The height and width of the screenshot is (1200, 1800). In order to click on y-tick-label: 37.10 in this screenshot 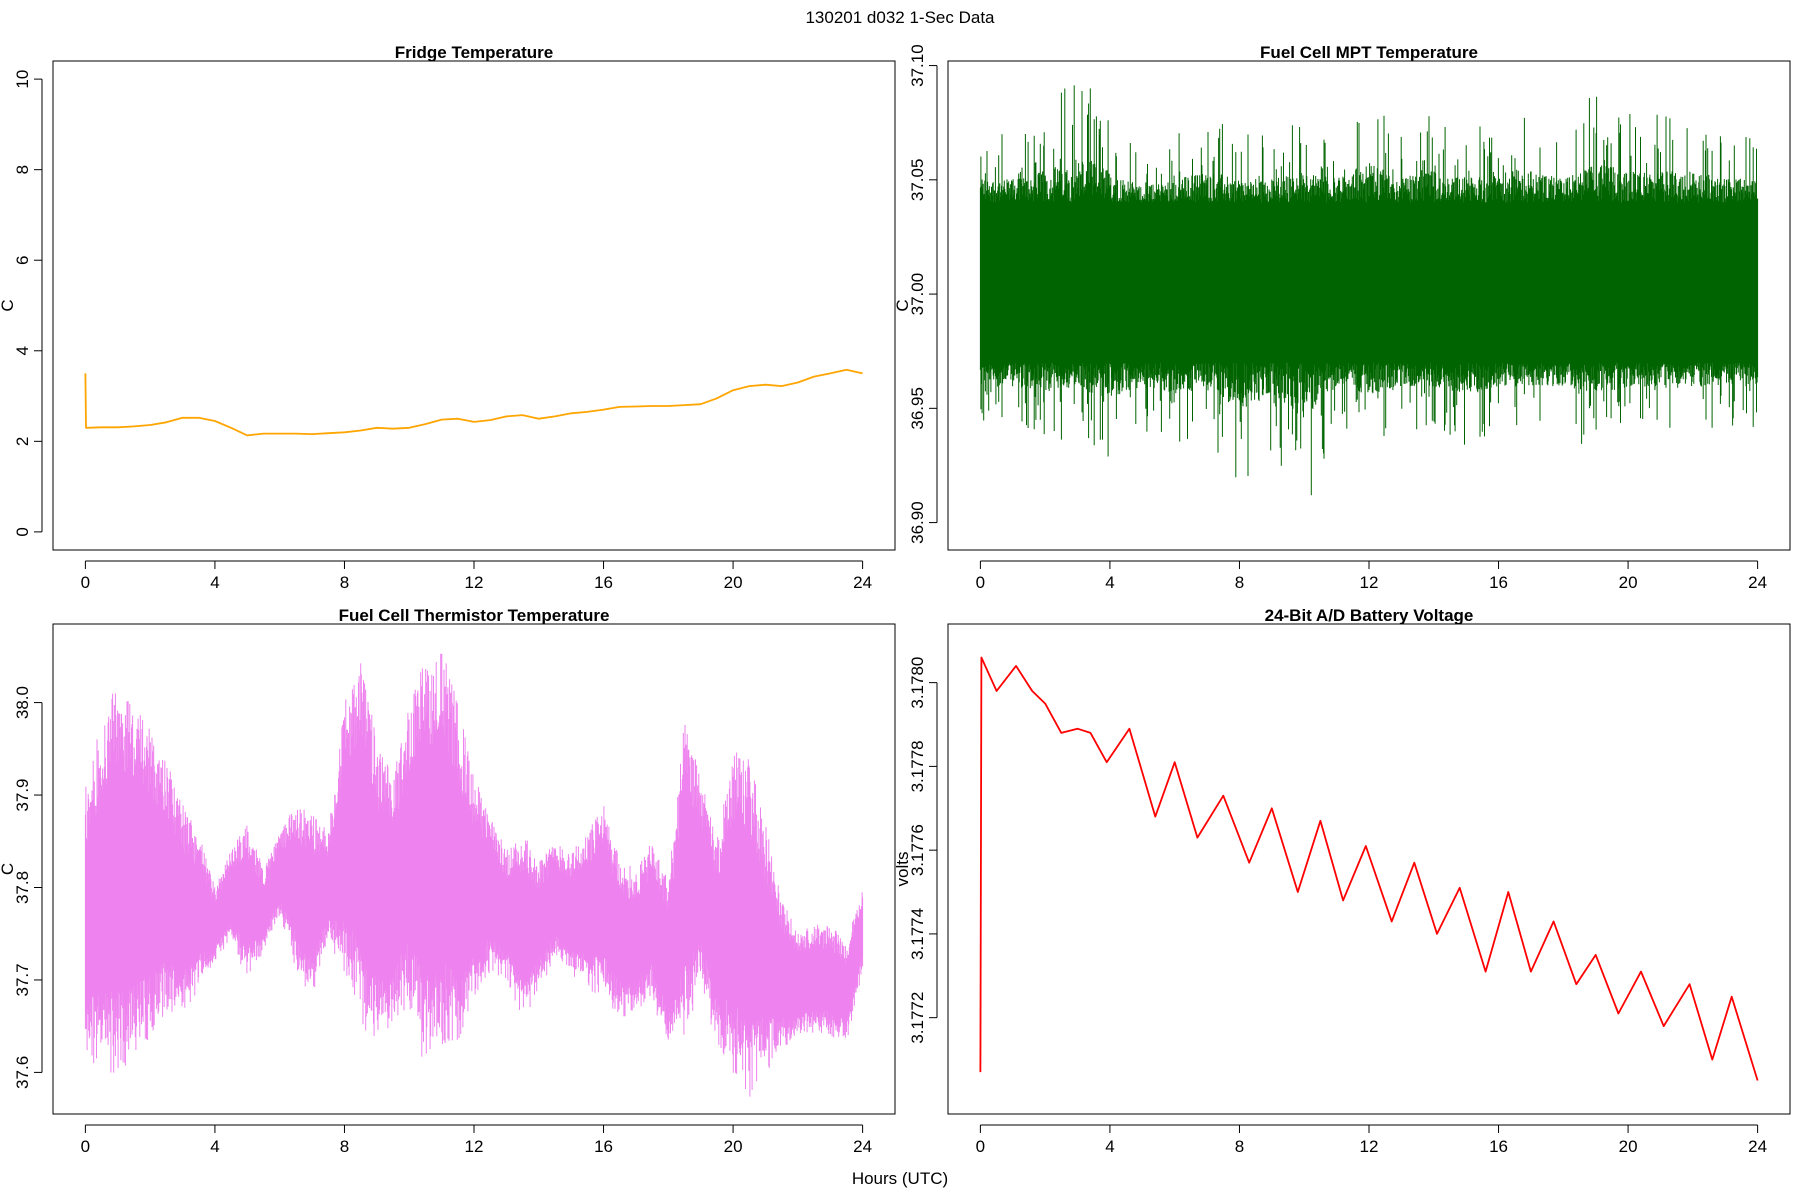, I will do `click(917, 65)`.